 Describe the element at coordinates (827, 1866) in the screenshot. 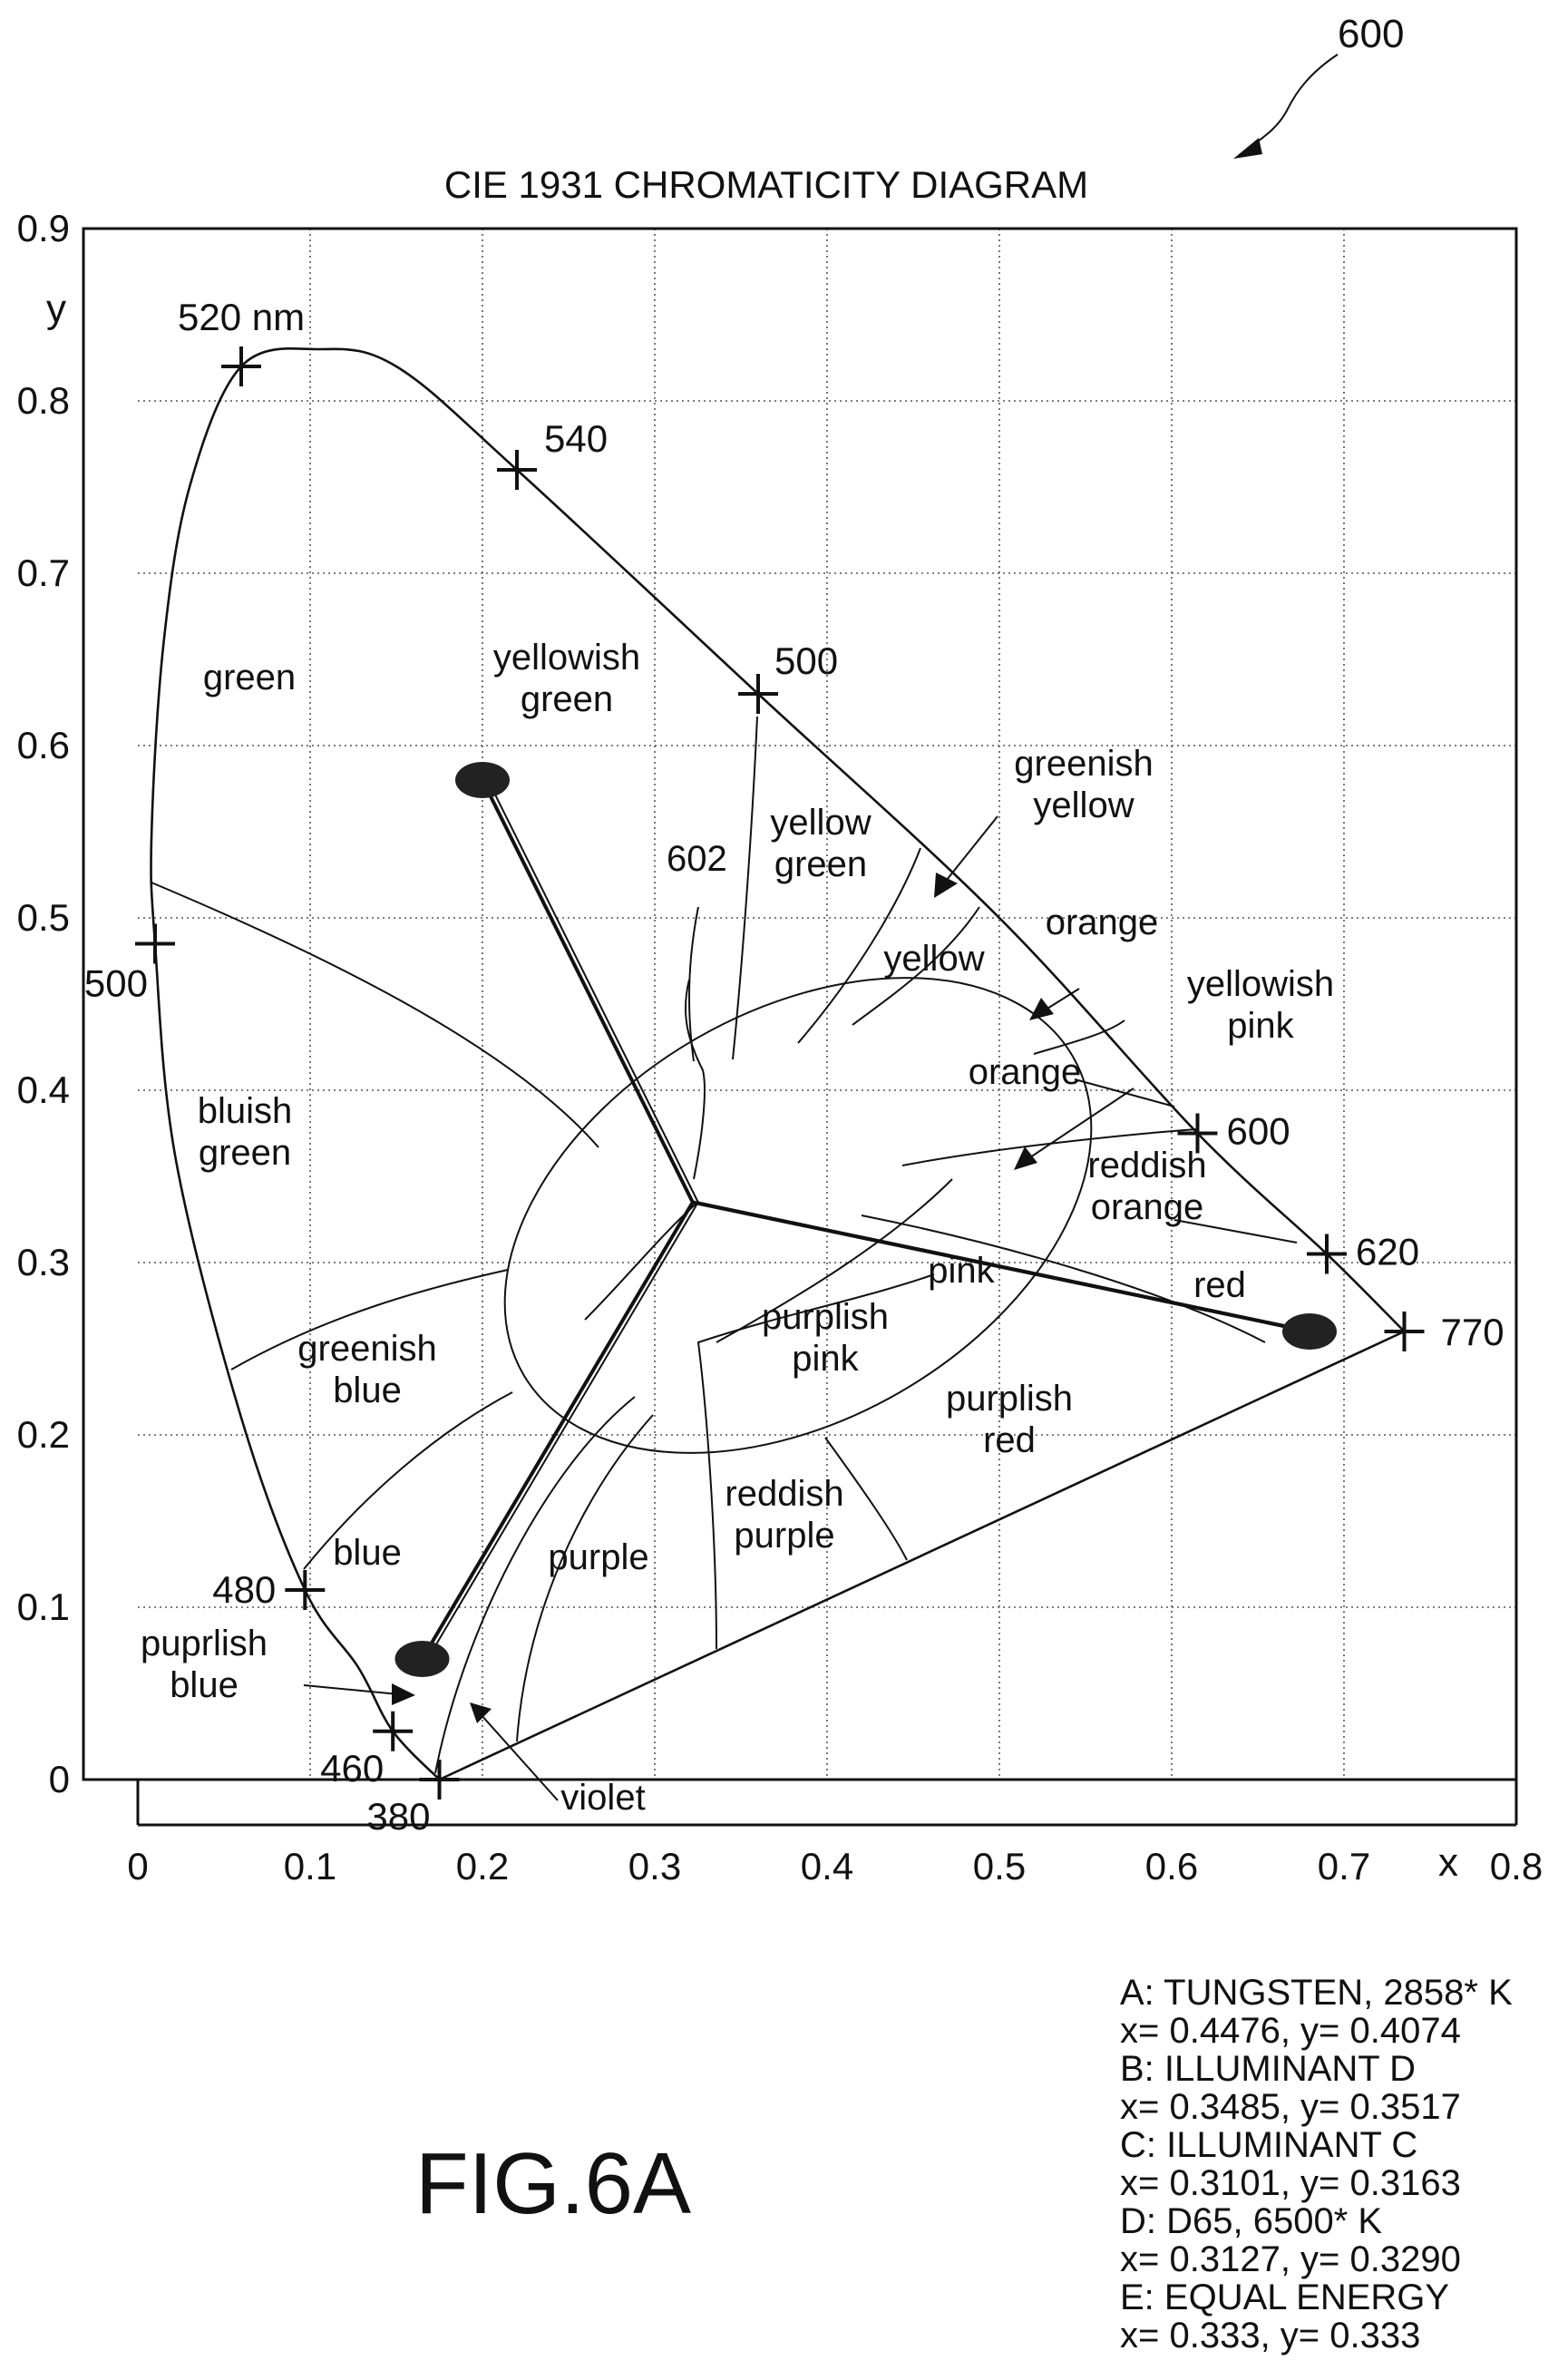

I see `x-tick-label: 0.4` at that location.